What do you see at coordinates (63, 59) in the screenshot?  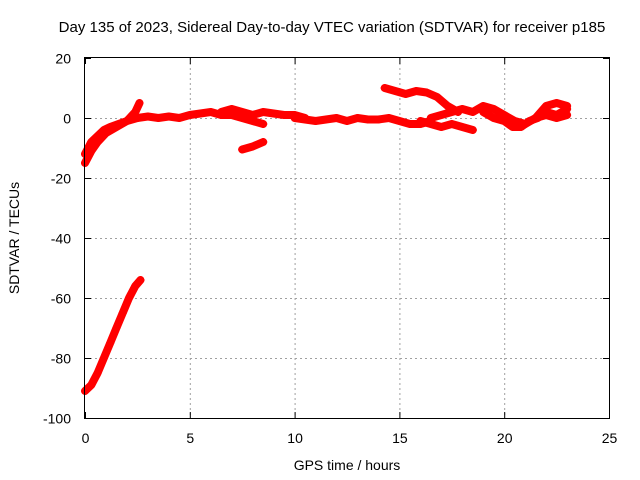 I see `y-tick-label: 20` at bounding box center [63, 59].